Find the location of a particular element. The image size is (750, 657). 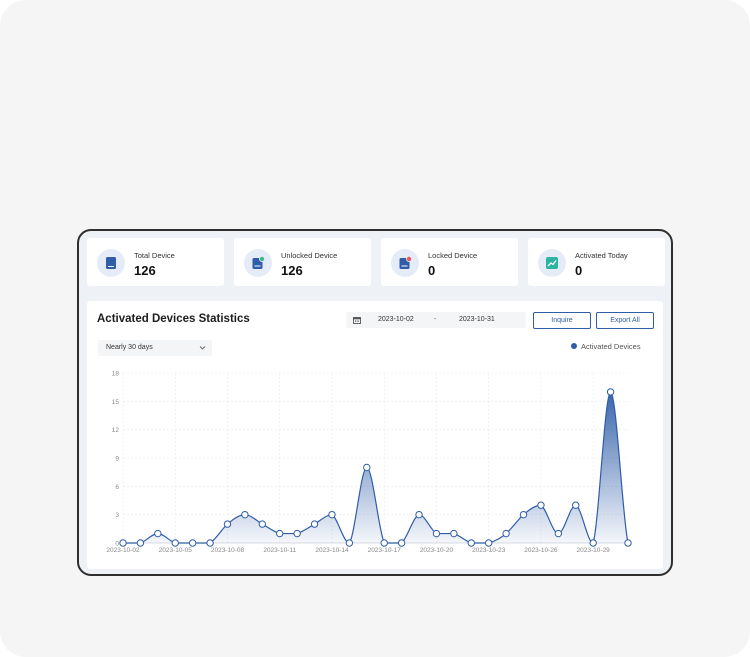

stat-card-activated-today: Activated Today 0 is located at coordinates (596, 262).